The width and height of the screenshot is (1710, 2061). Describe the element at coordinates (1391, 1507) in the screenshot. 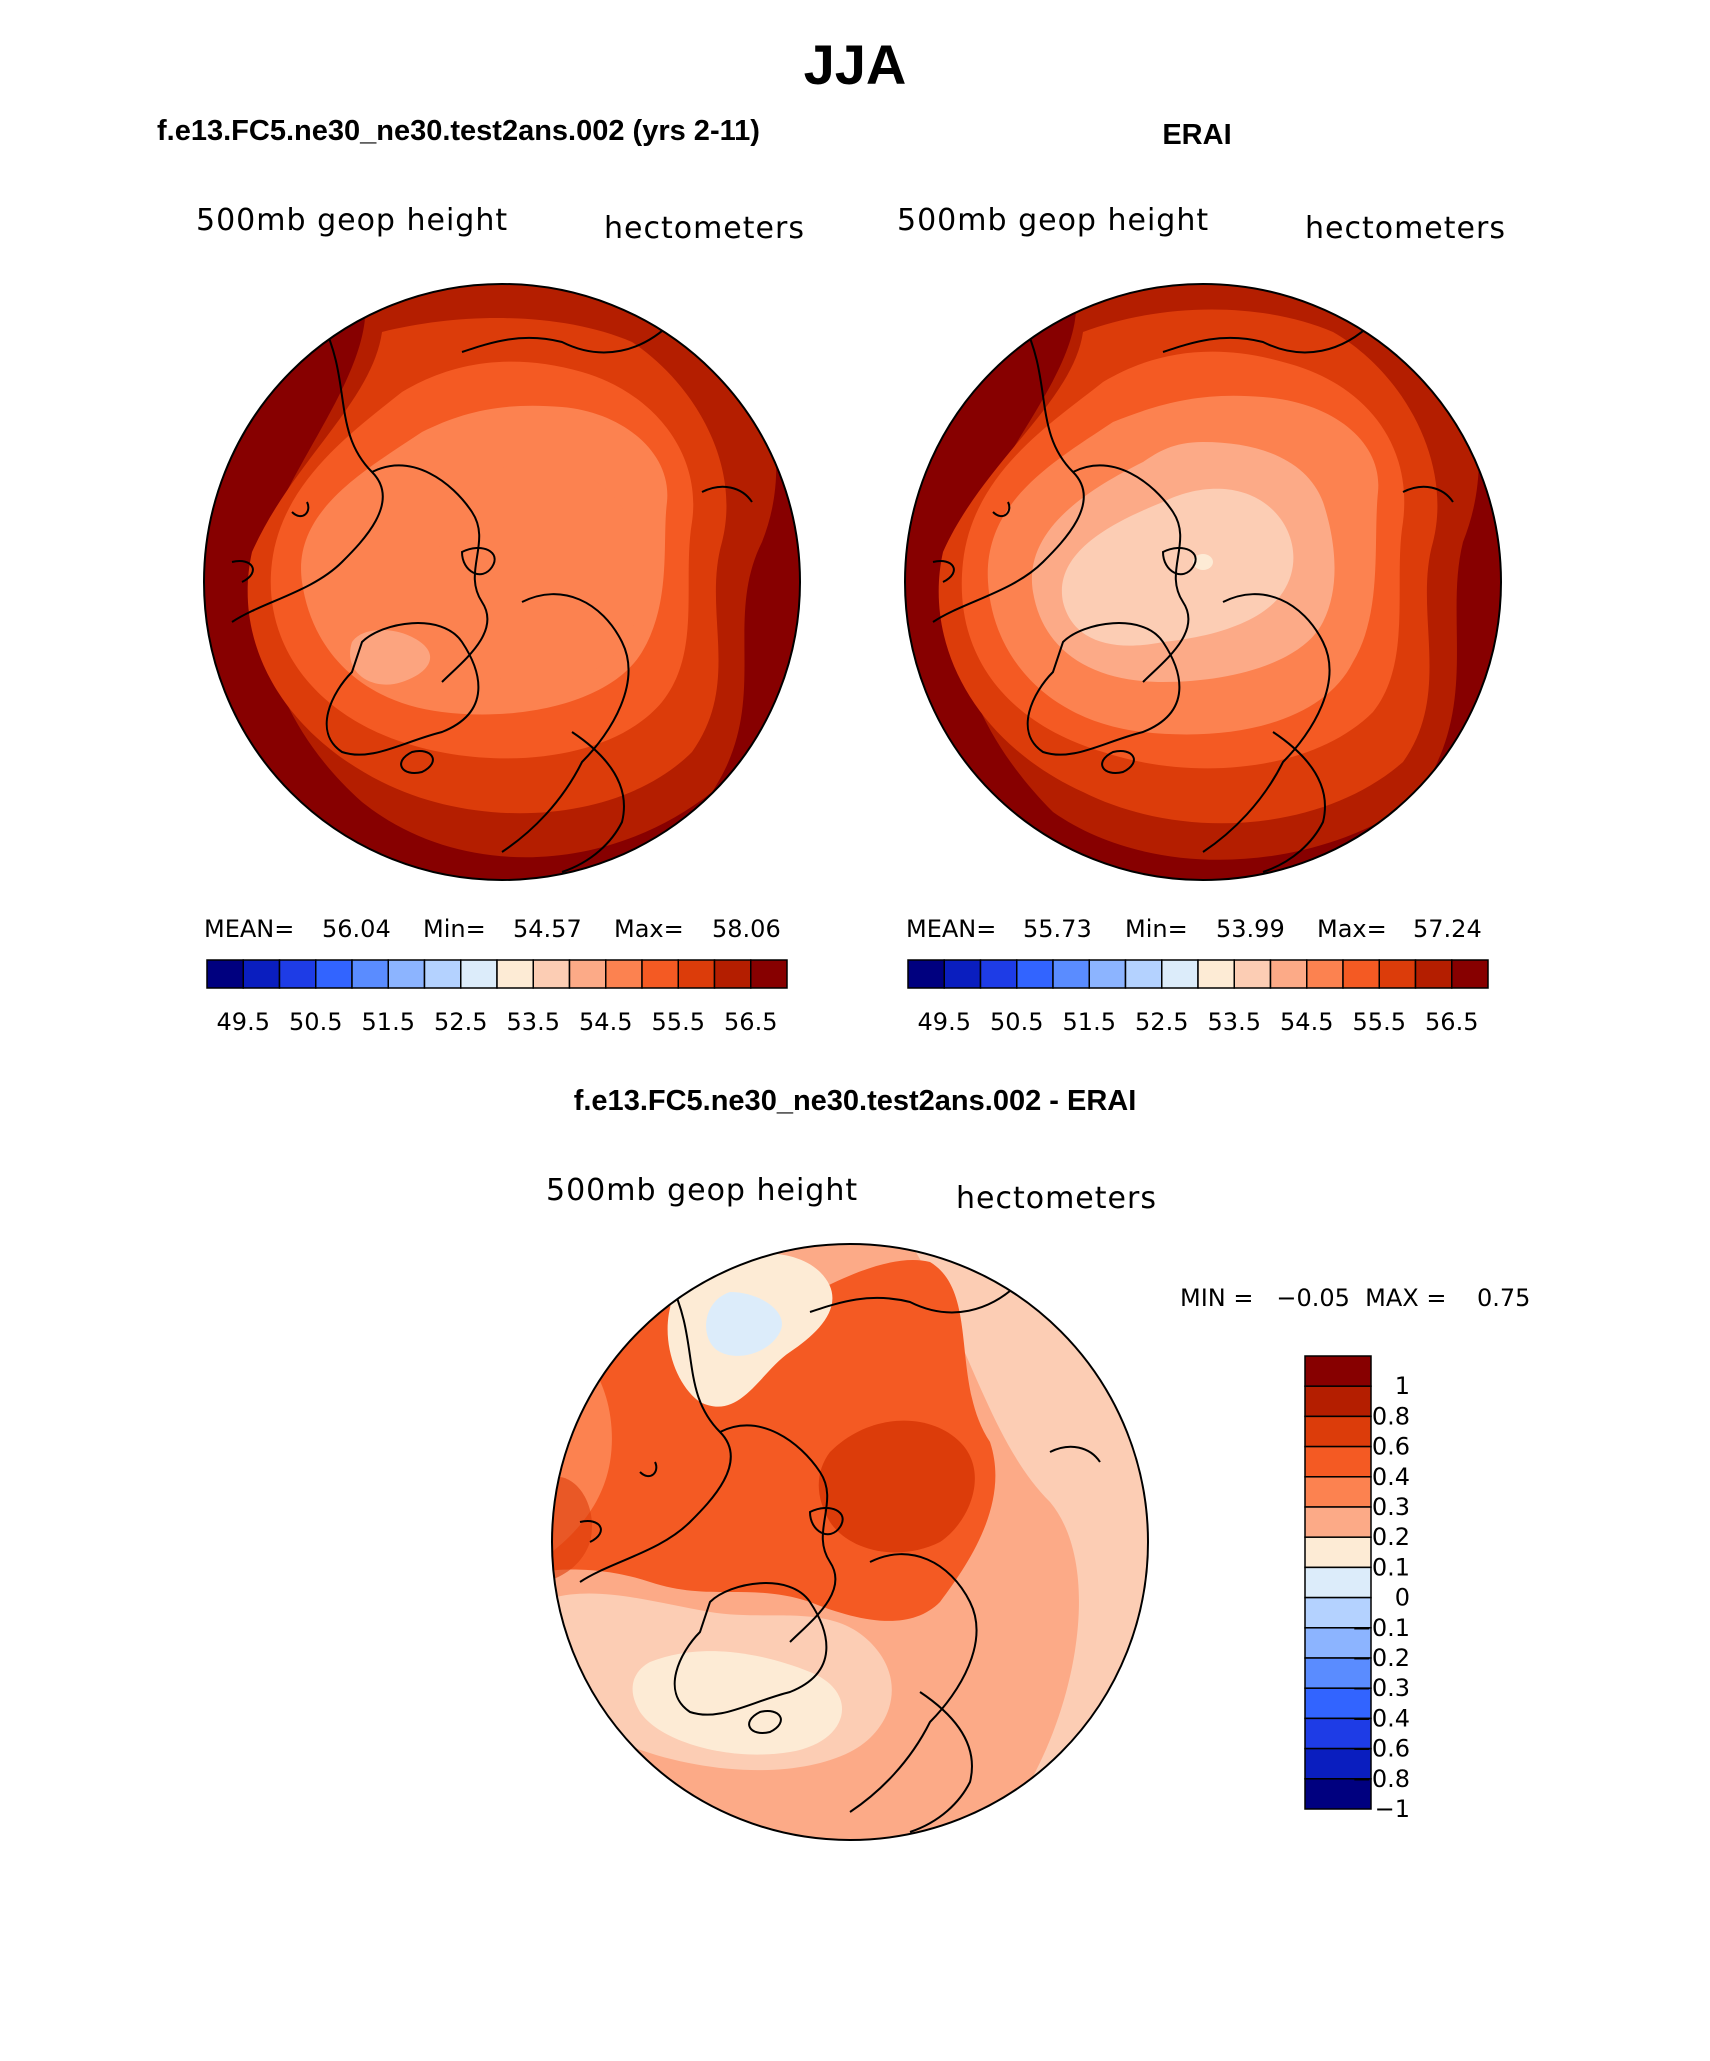

I see `colorbar-tick-label: 0.3` at that location.